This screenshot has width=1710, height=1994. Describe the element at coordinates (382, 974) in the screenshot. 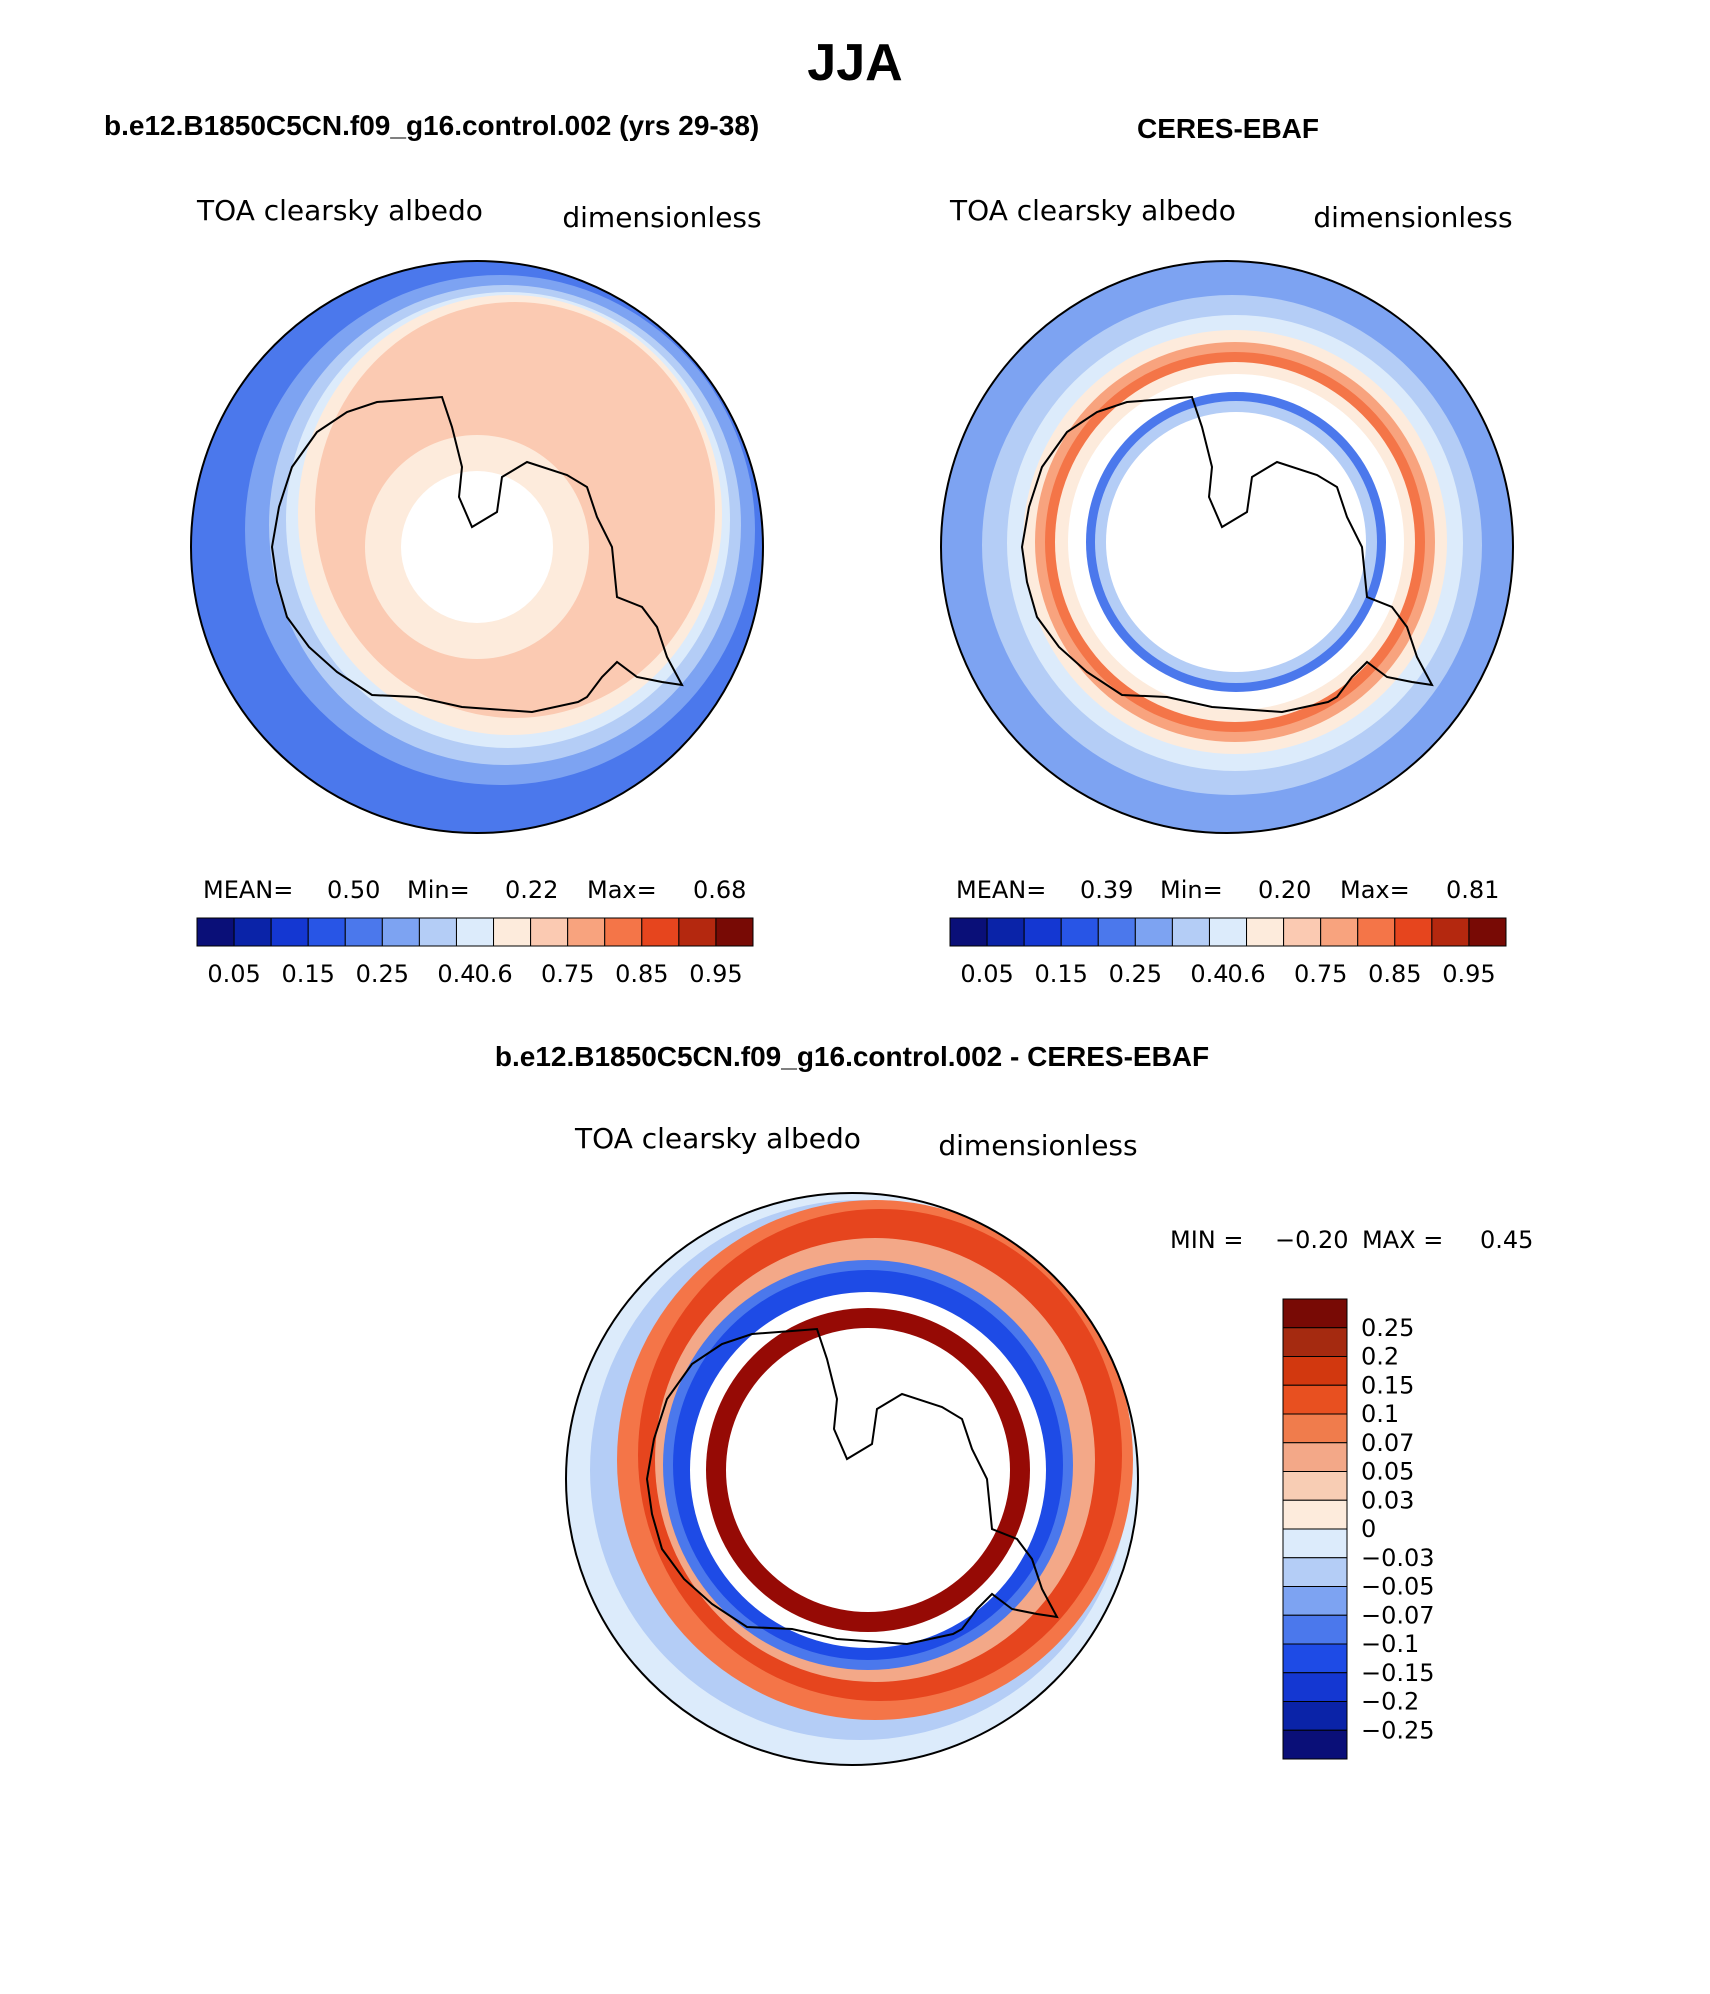

I see `colorbar-model-tick-label: 0.25` at that location.